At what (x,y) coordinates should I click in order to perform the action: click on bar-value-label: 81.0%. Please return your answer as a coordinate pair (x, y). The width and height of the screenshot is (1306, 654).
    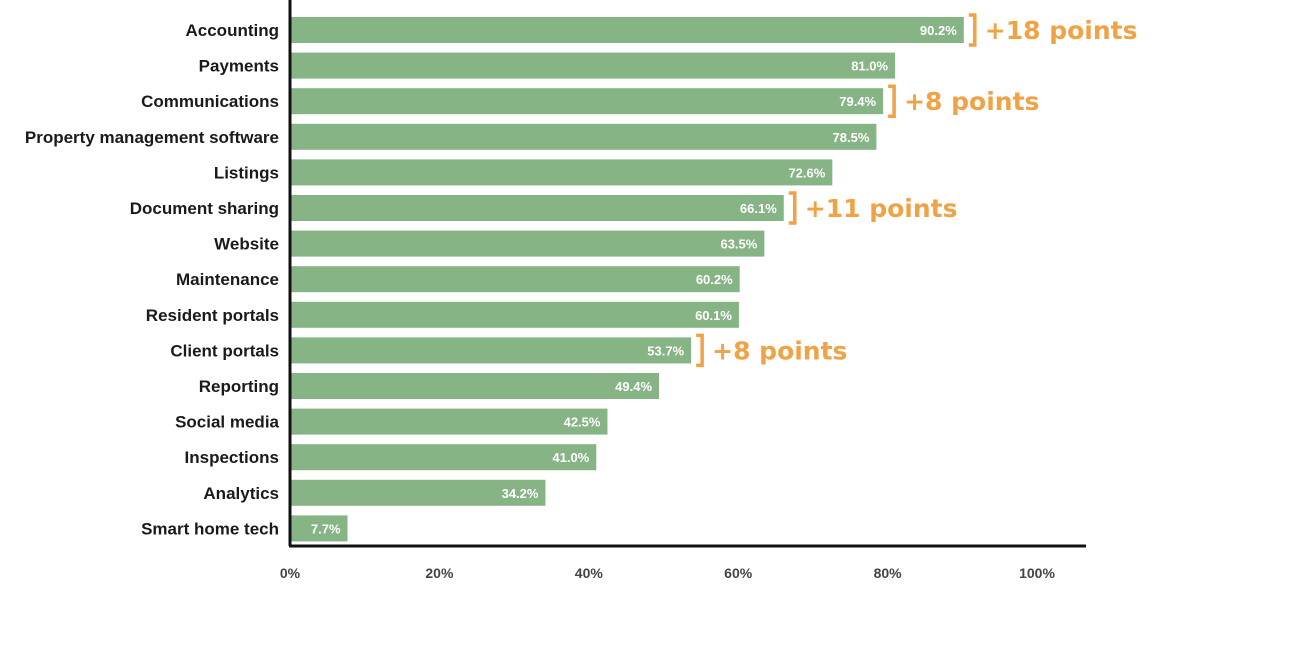
    Looking at the image, I should click on (869, 66).